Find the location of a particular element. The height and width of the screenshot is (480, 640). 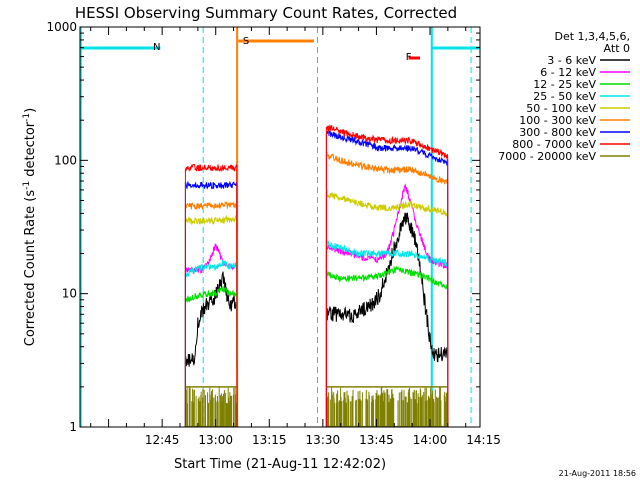

flag-label-f: F is located at coordinates (409, 57).